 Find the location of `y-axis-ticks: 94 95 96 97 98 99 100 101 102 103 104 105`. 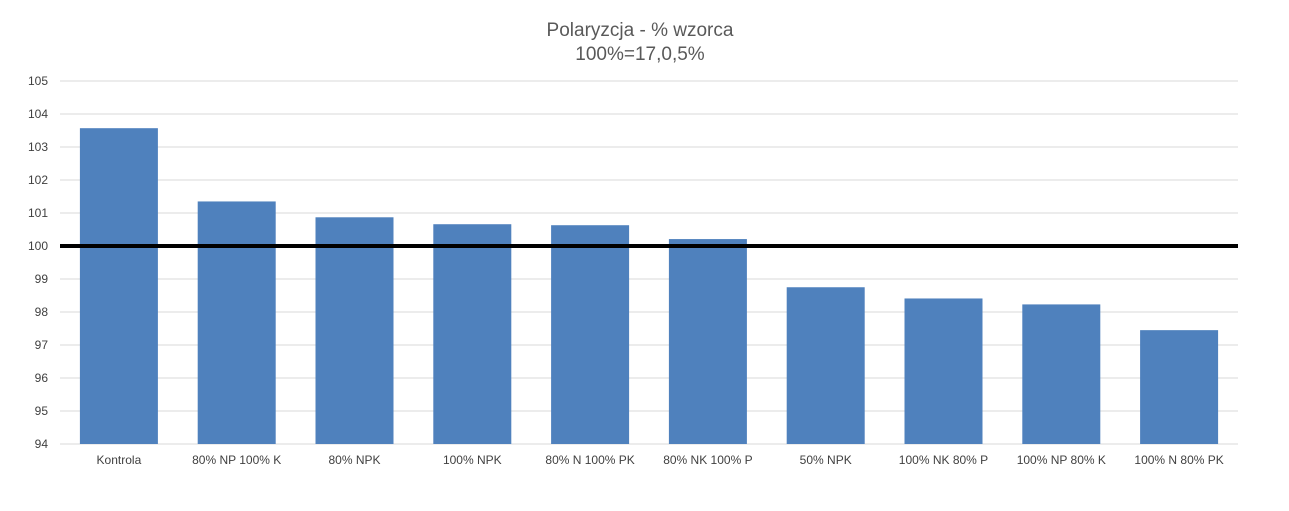

y-axis-ticks: 94 95 96 97 98 99 100 101 102 103 104 105 is located at coordinates (38, 262).